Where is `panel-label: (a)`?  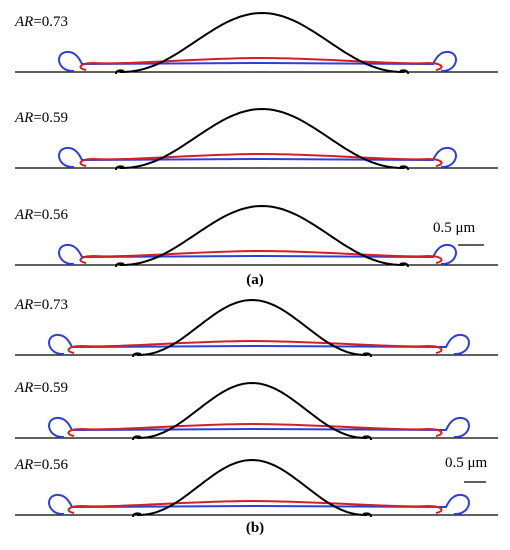
panel-label: (a) is located at coordinates (255, 280).